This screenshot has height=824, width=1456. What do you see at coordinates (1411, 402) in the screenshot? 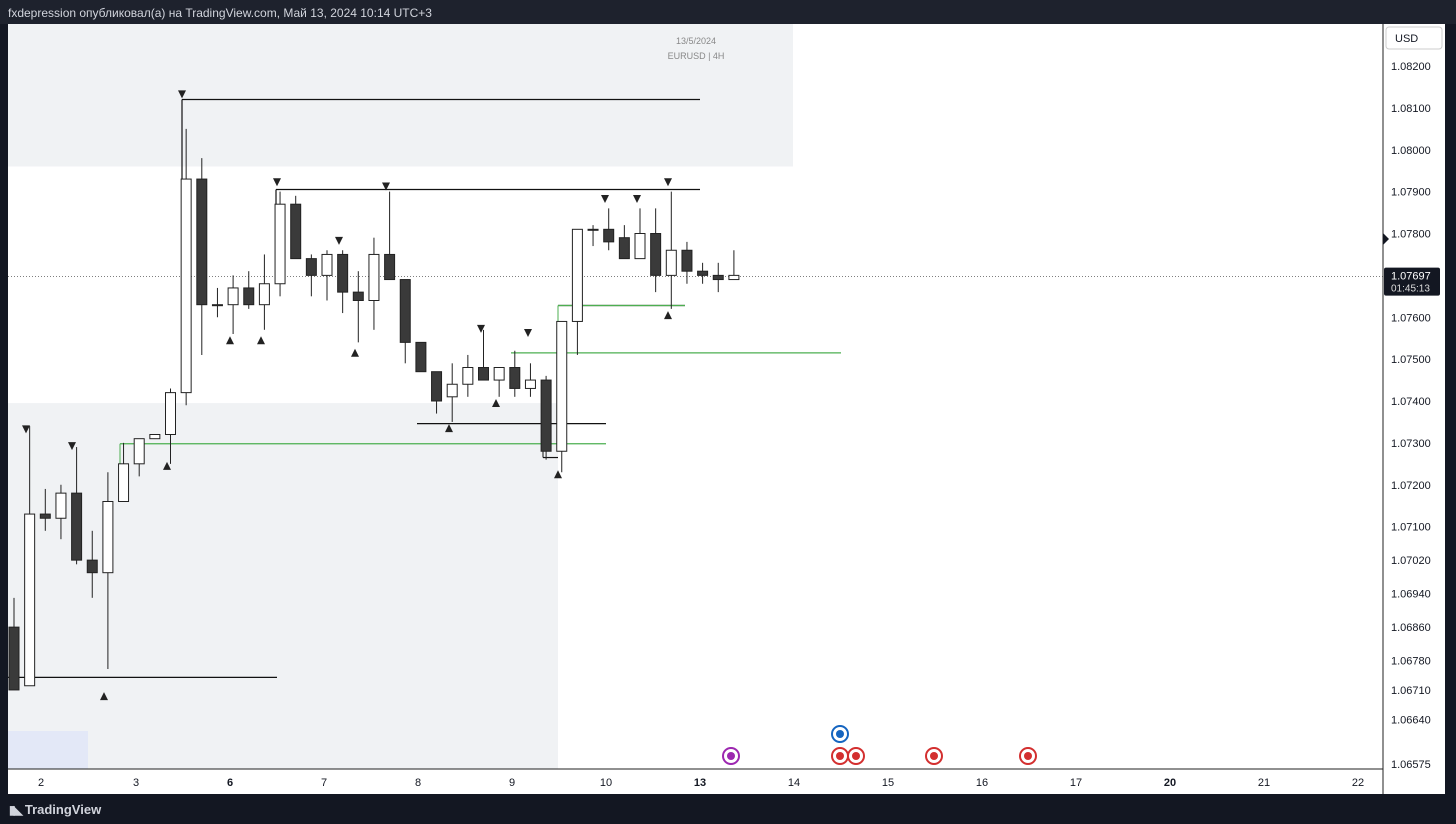
I see `price-tick: 1.07400` at bounding box center [1411, 402].